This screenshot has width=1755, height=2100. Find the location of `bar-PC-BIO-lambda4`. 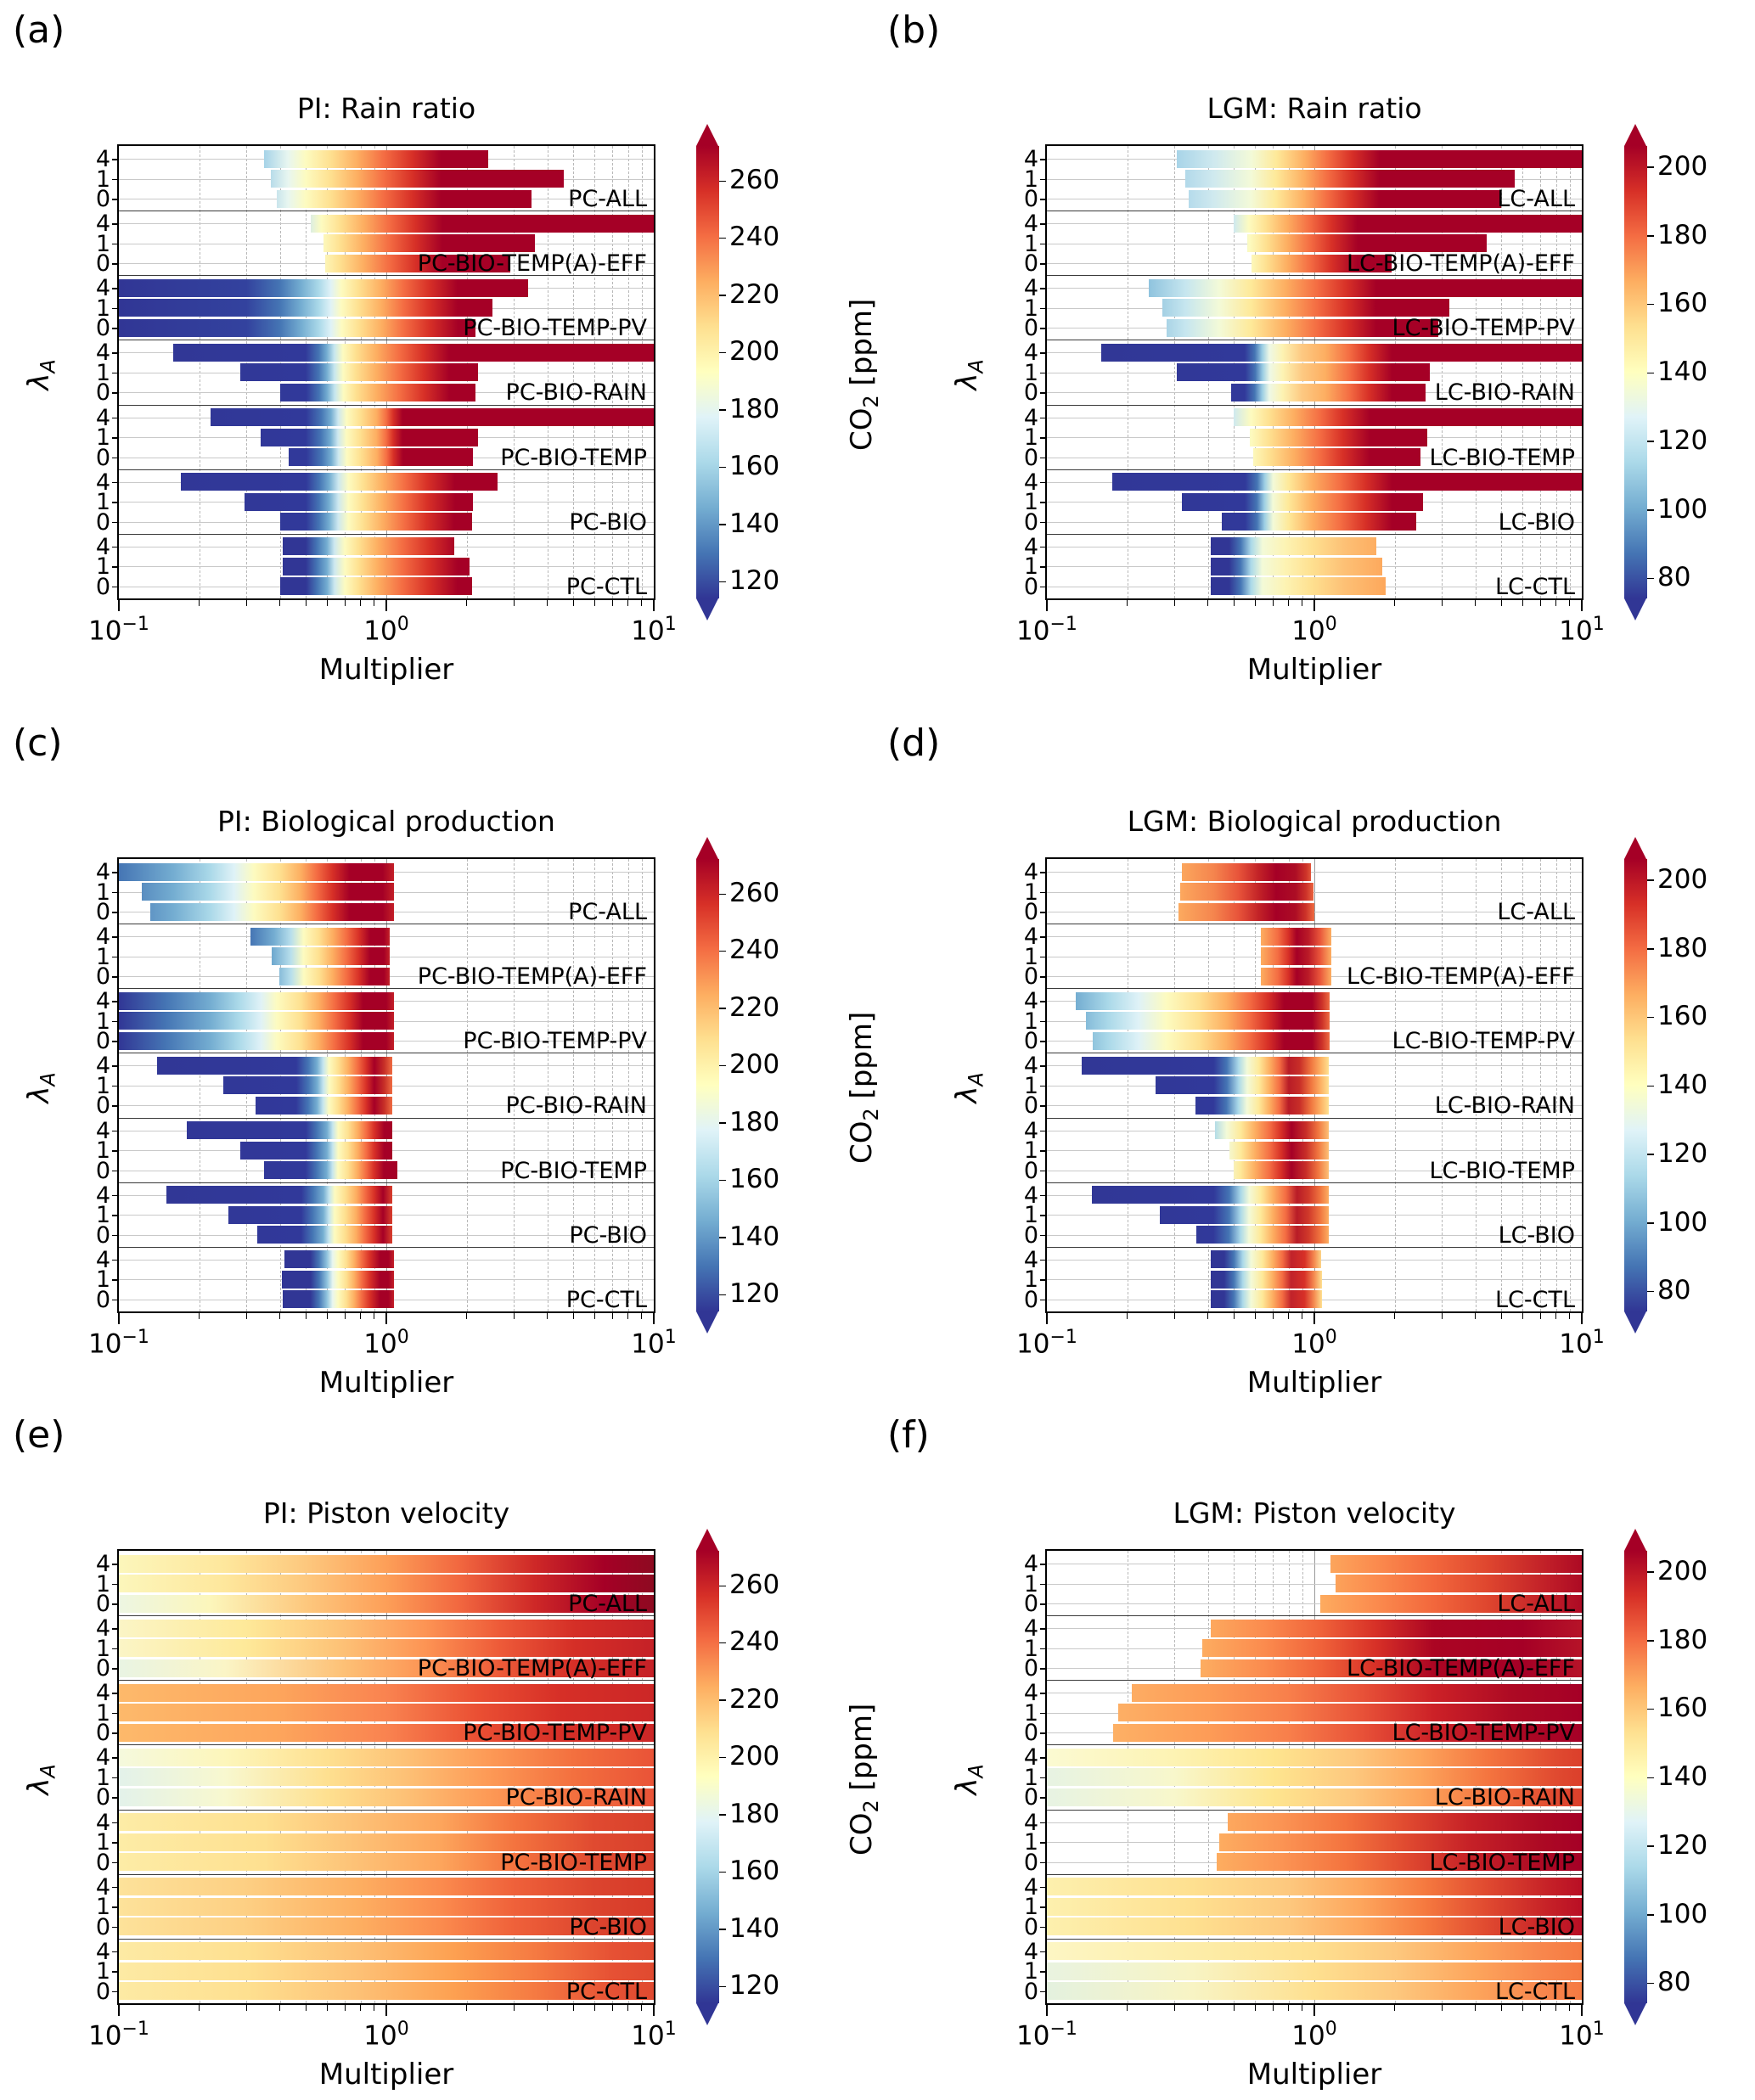

bar-PC-BIO-lambda4 is located at coordinates (279, 1195).